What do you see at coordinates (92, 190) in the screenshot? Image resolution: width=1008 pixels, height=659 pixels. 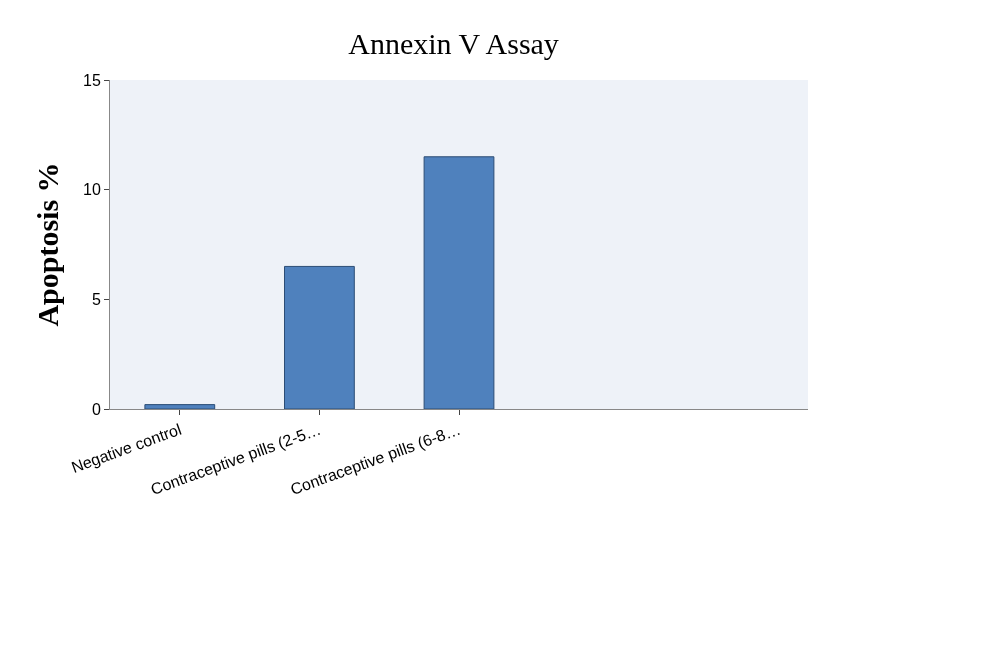 I see `y-tick-label: 10` at bounding box center [92, 190].